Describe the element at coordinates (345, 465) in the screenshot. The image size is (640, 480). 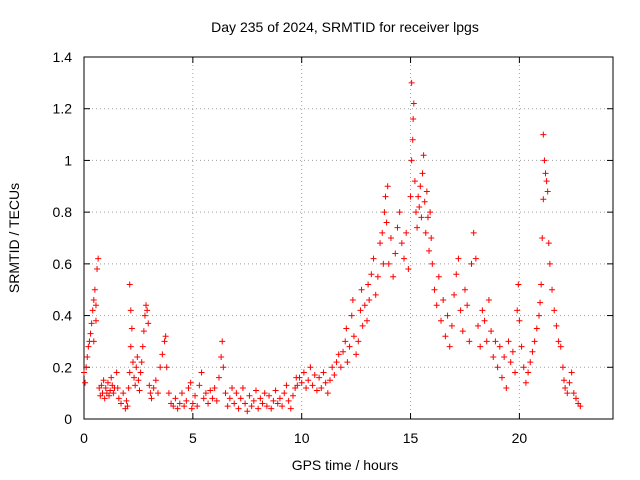
I see `x-axis-label: GPS time / hours` at that location.